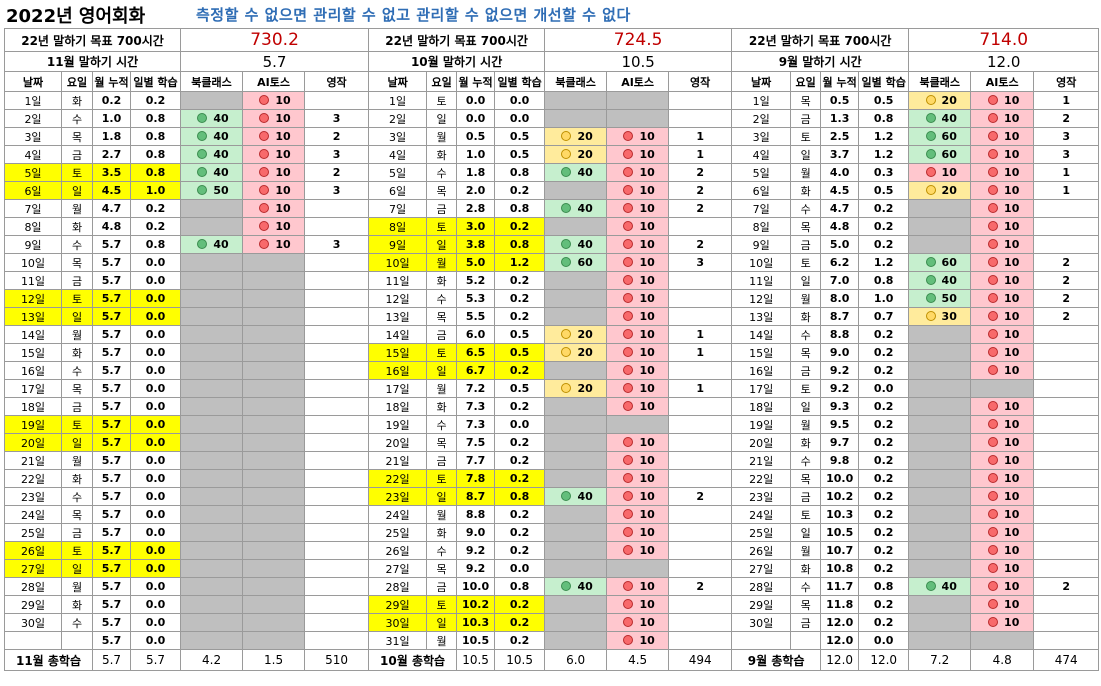 Image resolution: width=1101 pixels, height=686 pixels. Describe the element at coordinates (940, 172) in the screenshot. I see `book-class-cell: 10` at that location.